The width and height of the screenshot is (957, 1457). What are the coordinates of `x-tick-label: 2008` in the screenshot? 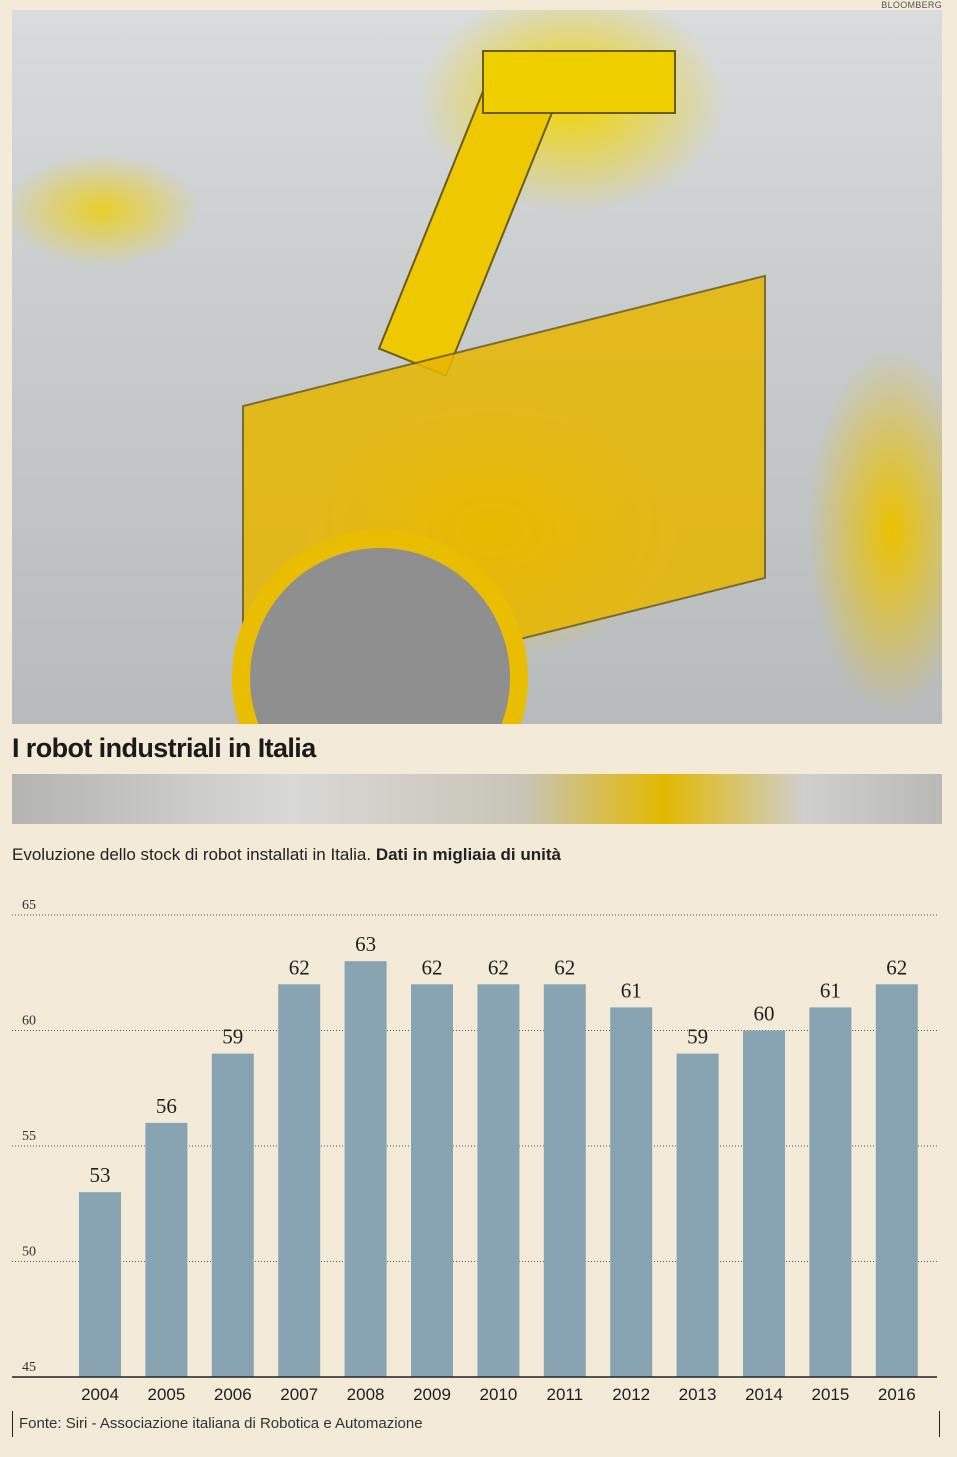 It's located at (366, 1394).